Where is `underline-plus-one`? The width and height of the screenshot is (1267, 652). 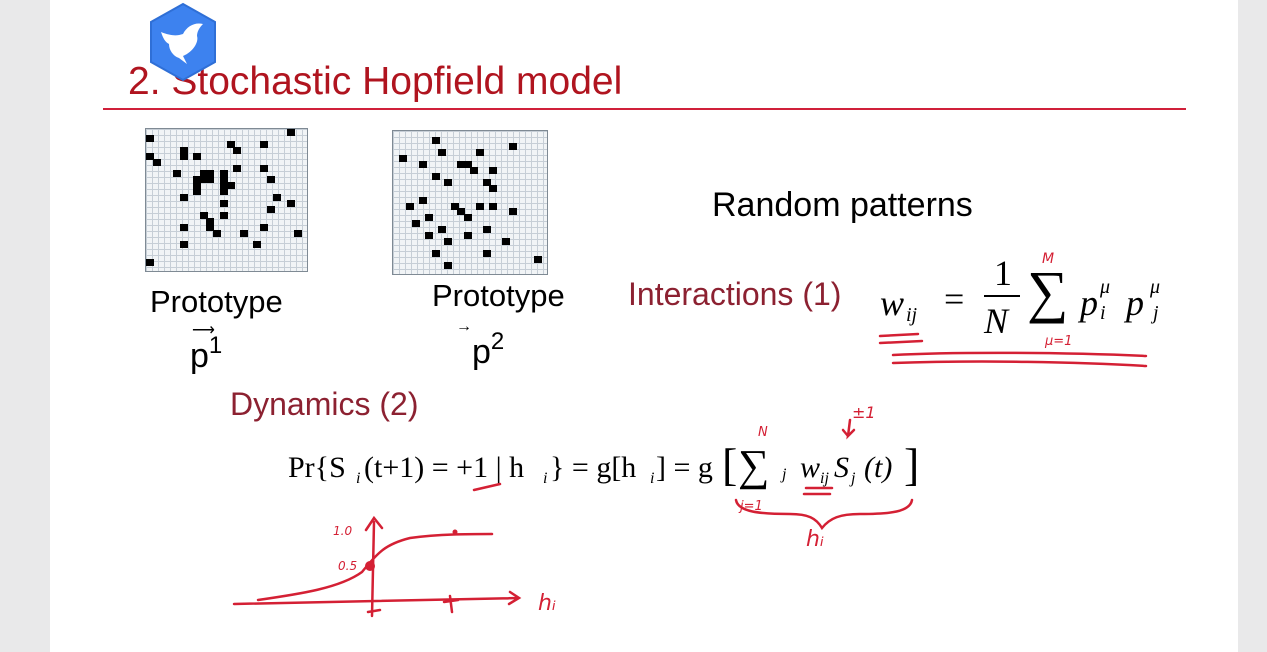 underline-plus-one is located at coordinates (487, 487).